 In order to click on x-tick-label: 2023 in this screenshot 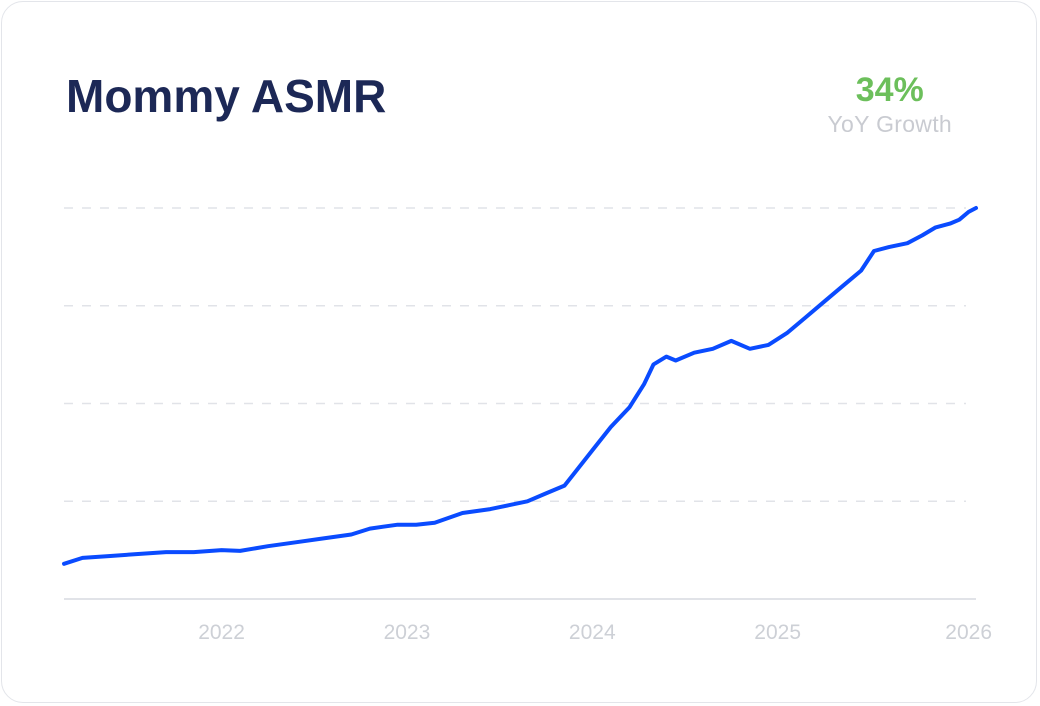, I will do `click(407, 632)`.